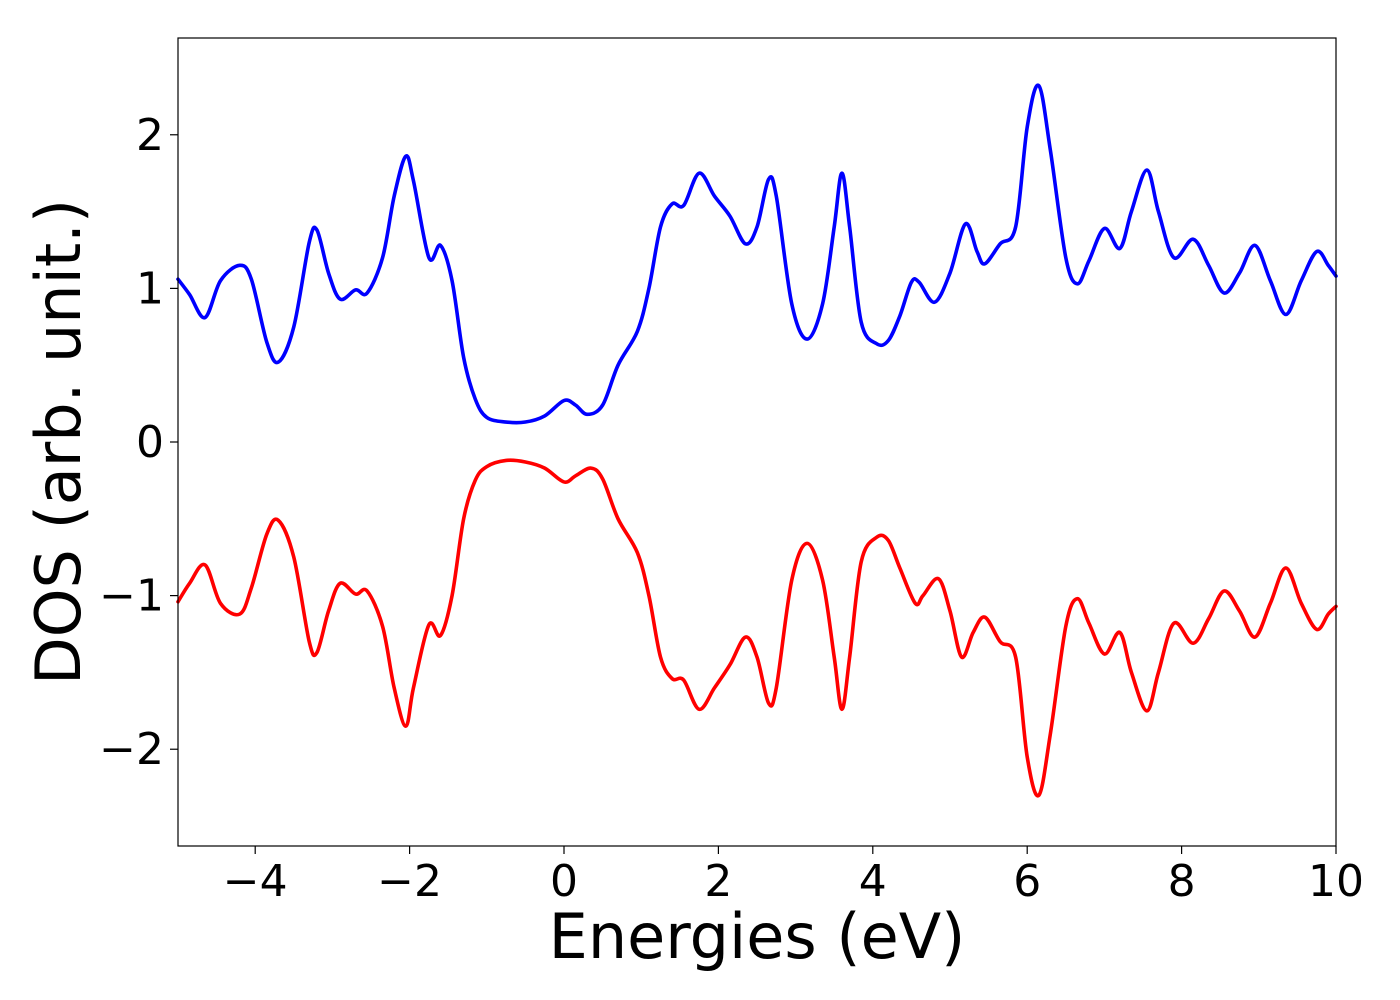 The width and height of the screenshot is (1400, 1000). What do you see at coordinates (873, 881) in the screenshot?
I see `x-tick-label: 4` at bounding box center [873, 881].